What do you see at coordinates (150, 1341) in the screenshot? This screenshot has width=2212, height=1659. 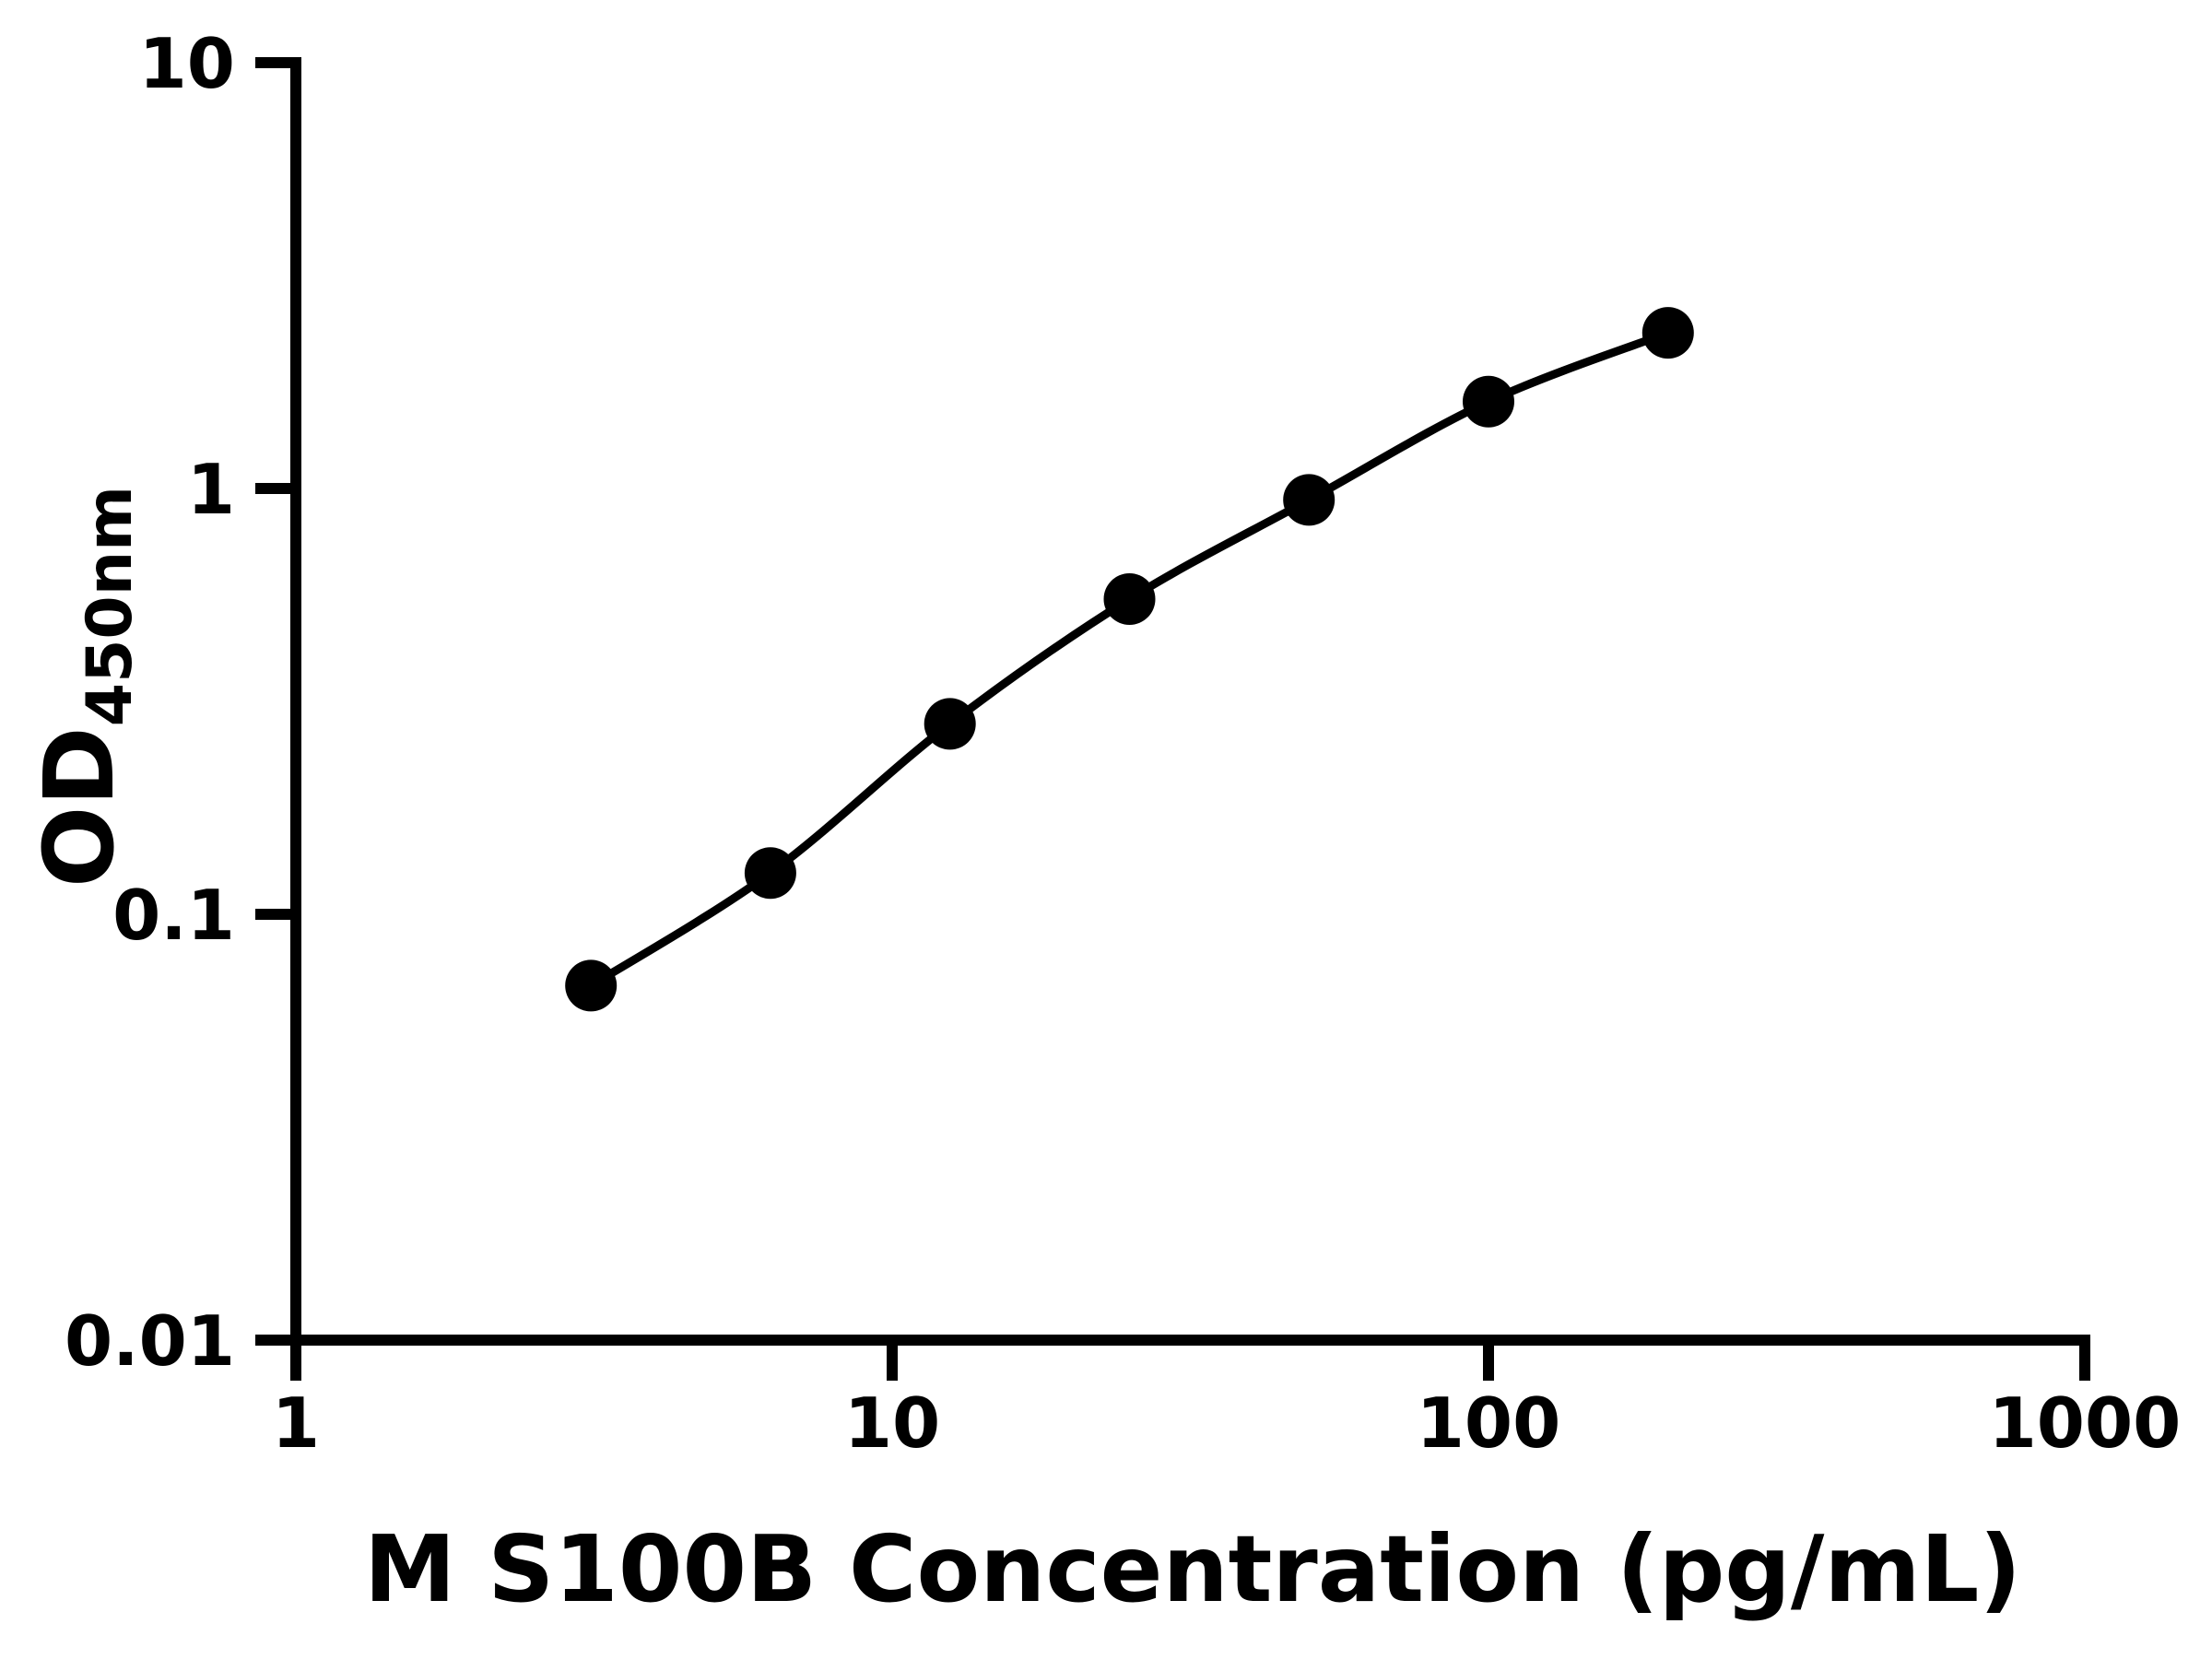 I see `y-tick-label: 0.01` at bounding box center [150, 1341].